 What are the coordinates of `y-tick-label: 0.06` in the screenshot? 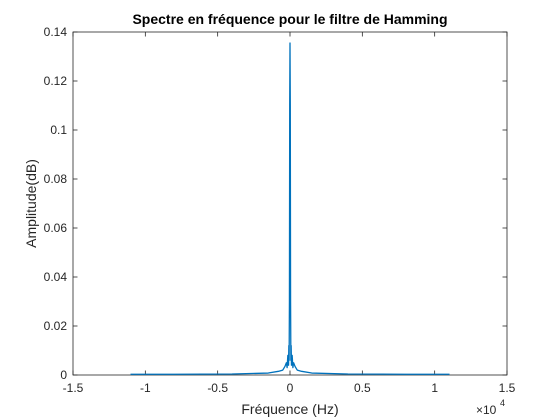 It's located at (56, 228).